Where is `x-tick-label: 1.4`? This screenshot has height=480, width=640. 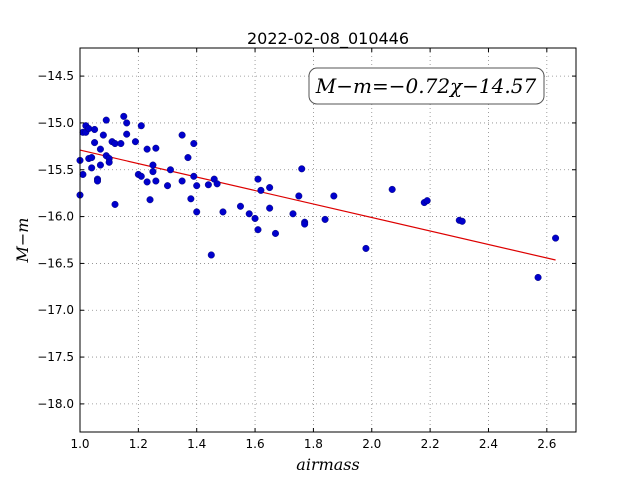 x-tick-label: 1.4 is located at coordinates (196, 444).